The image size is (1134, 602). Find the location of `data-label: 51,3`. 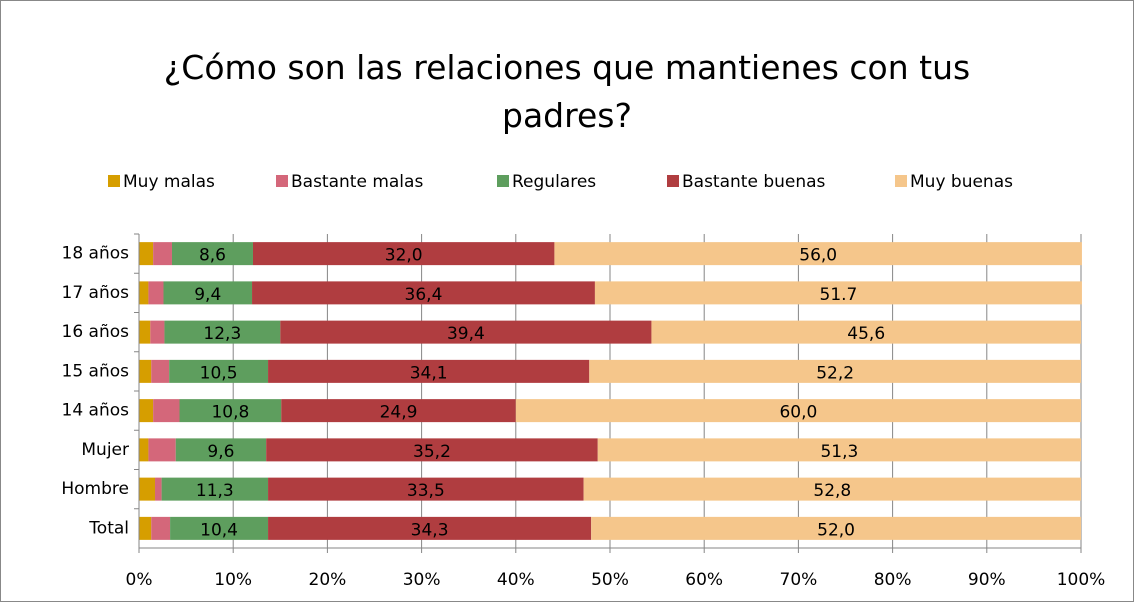

data-label: 51,3 is located at coordinates (839, 452).